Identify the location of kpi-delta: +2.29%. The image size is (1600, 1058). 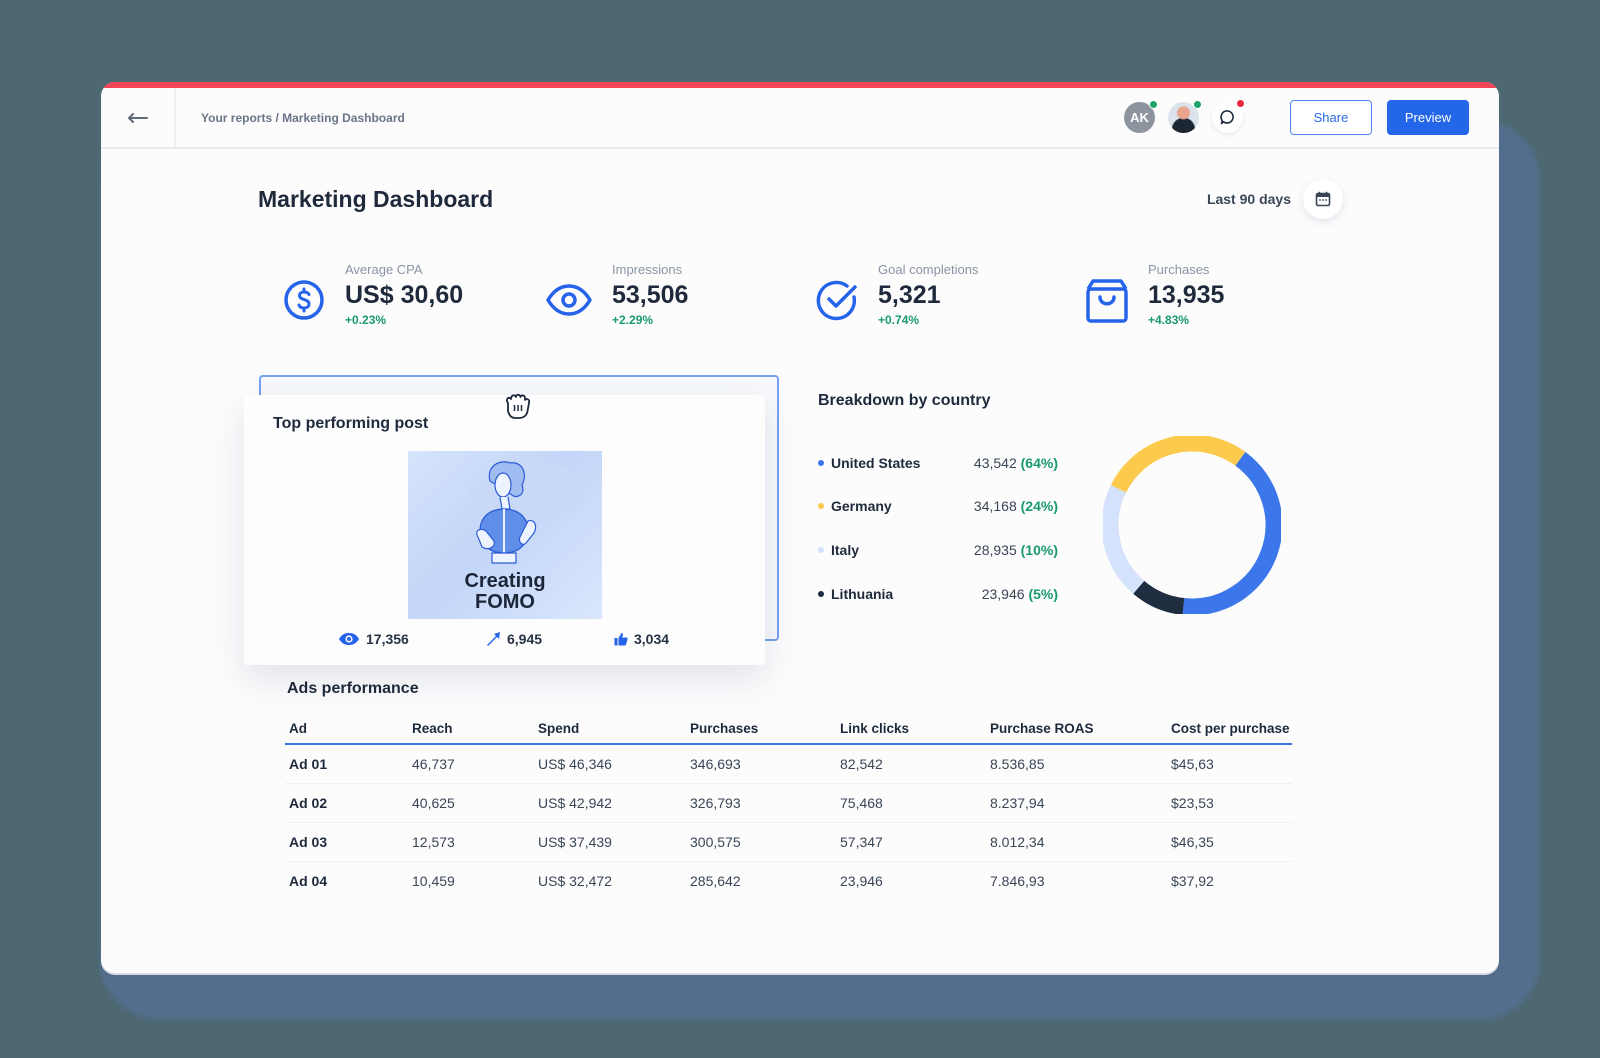
(633, 320).